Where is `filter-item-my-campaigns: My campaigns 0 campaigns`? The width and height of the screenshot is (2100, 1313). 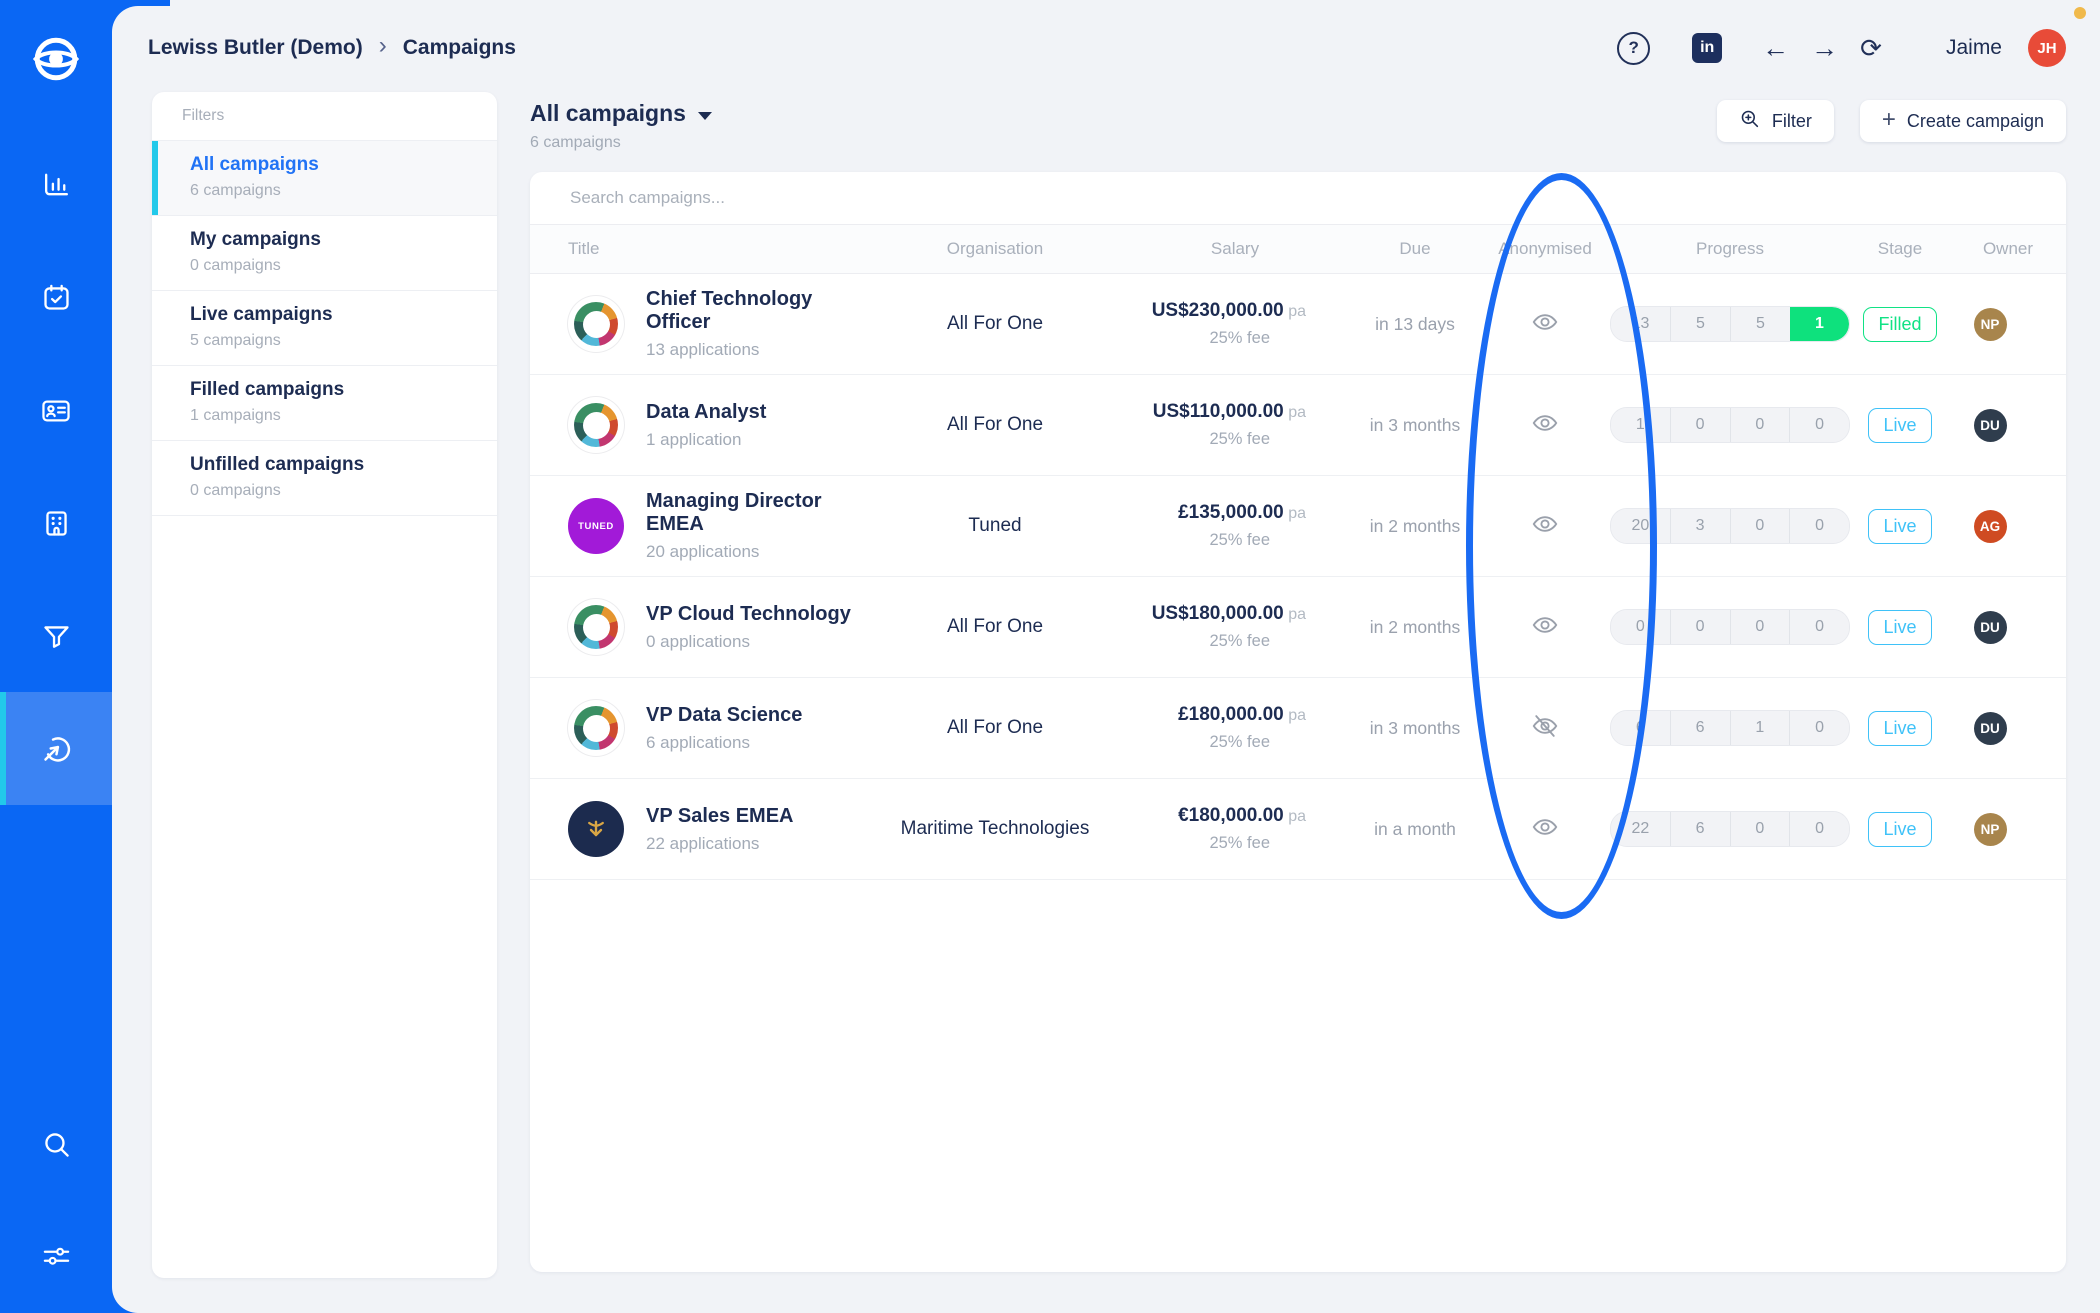
filter-item-my-campaigns: My campaigns 0 campaigns is located at coordinates (324, 253).